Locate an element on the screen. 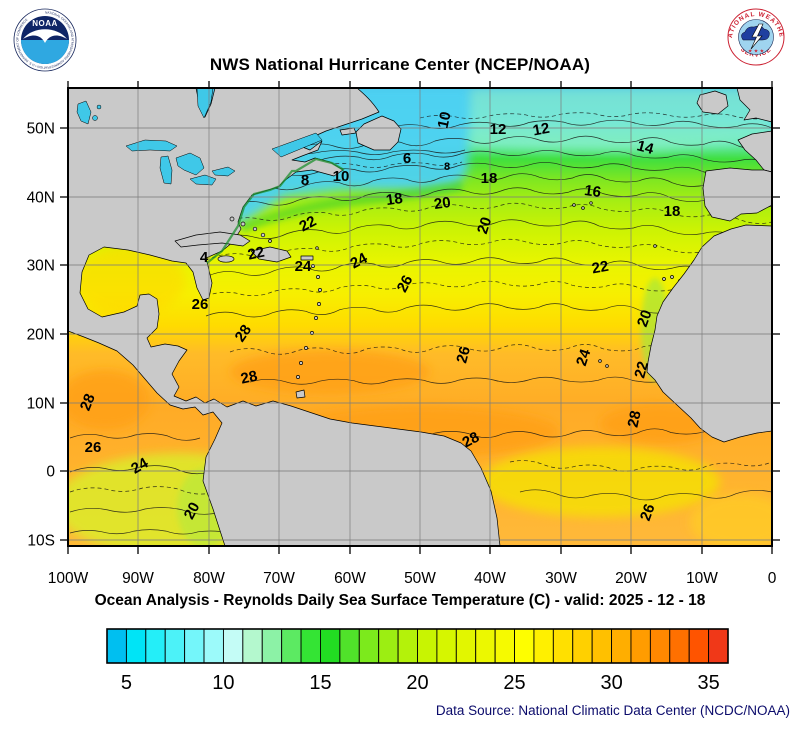 This screenshot has height=737, width=800. st-lawrence-river is located at coordinates (297, 145).